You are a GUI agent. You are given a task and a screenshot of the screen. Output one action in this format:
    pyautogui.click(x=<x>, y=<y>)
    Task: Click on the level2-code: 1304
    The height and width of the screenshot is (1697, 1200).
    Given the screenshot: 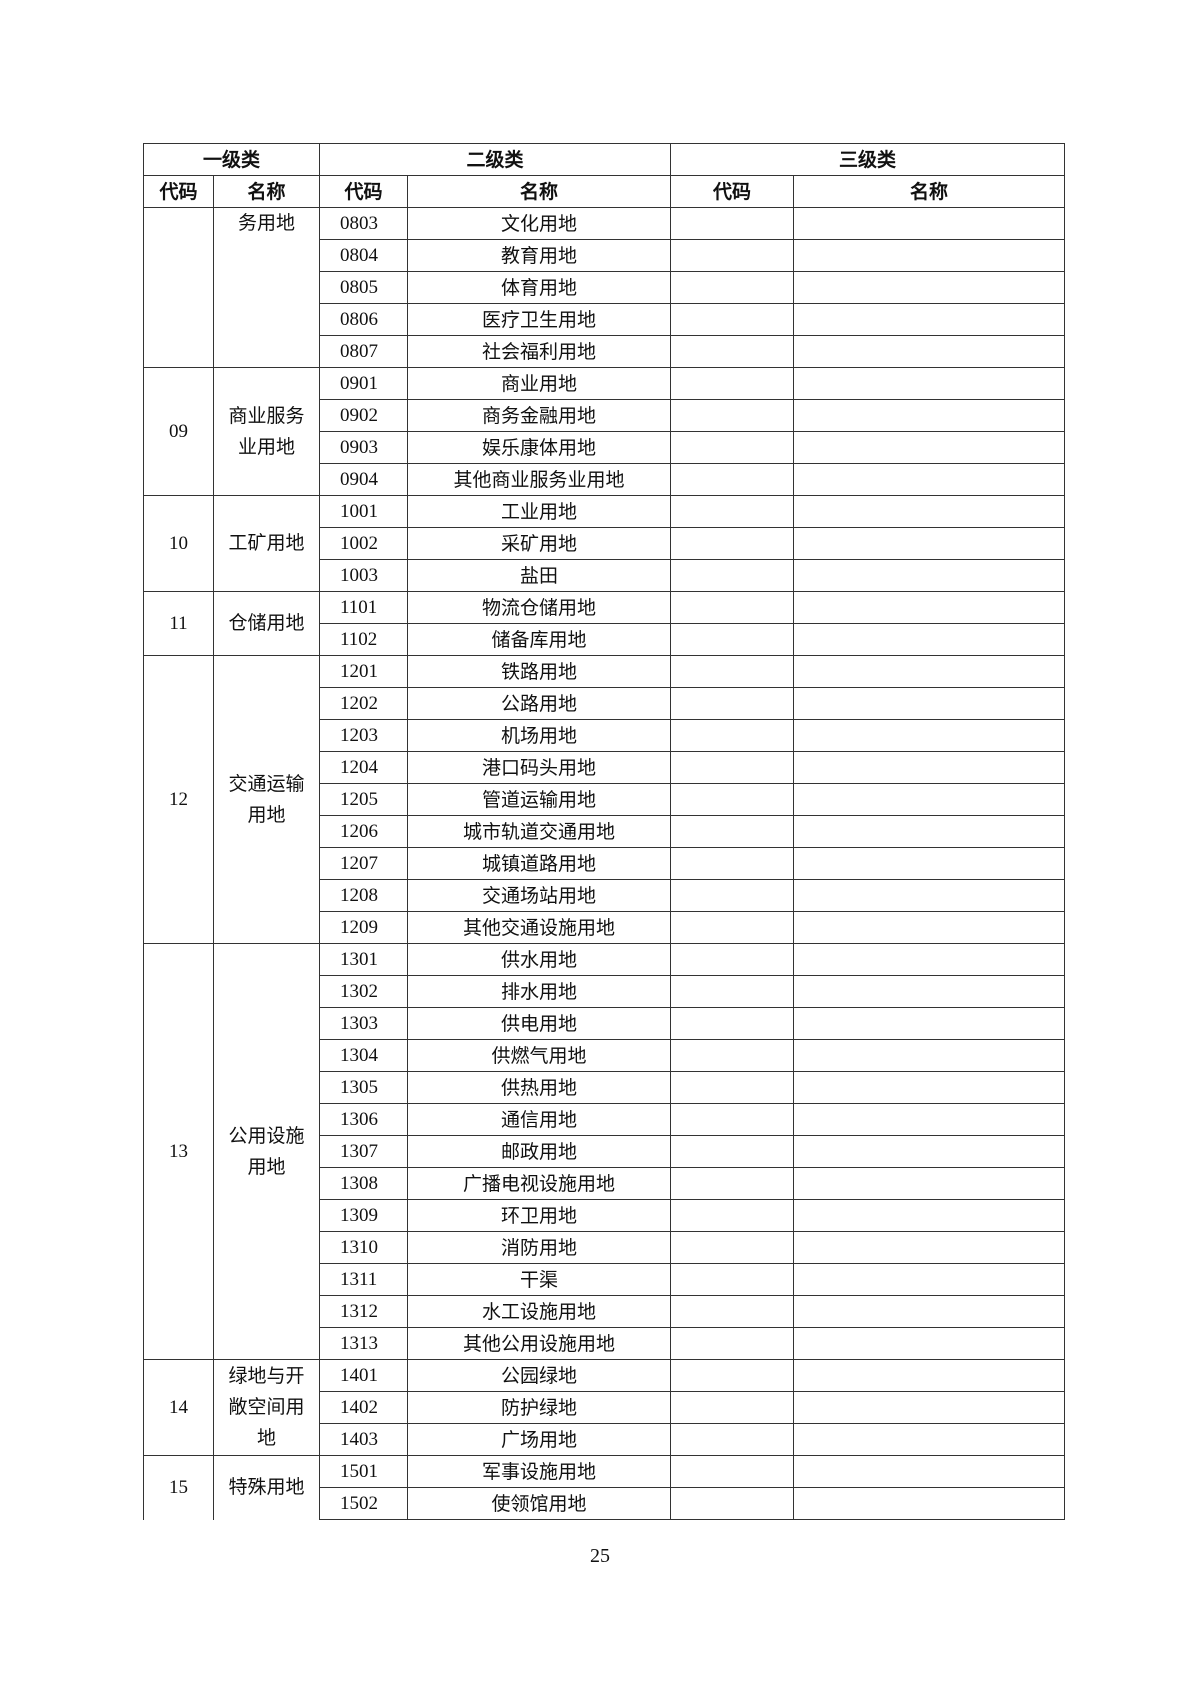 What is the action you would take?
    pyautogui.click(x=364, y=1055)
    